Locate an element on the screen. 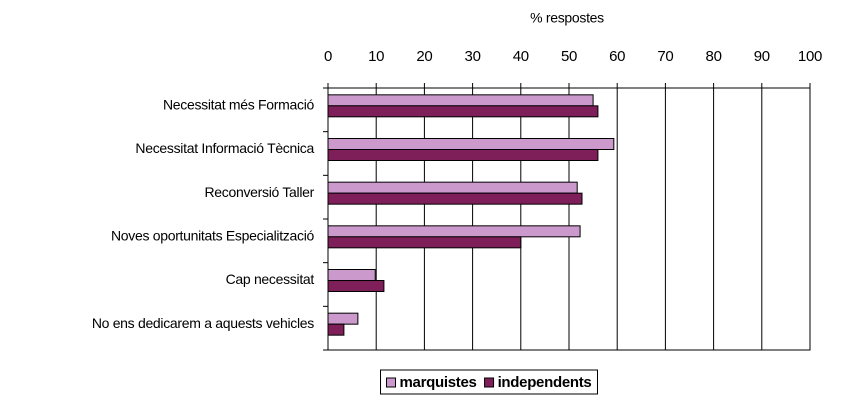 The image size is (845, 400). x-tick-label: 100 is located at coordinates (810, 56).